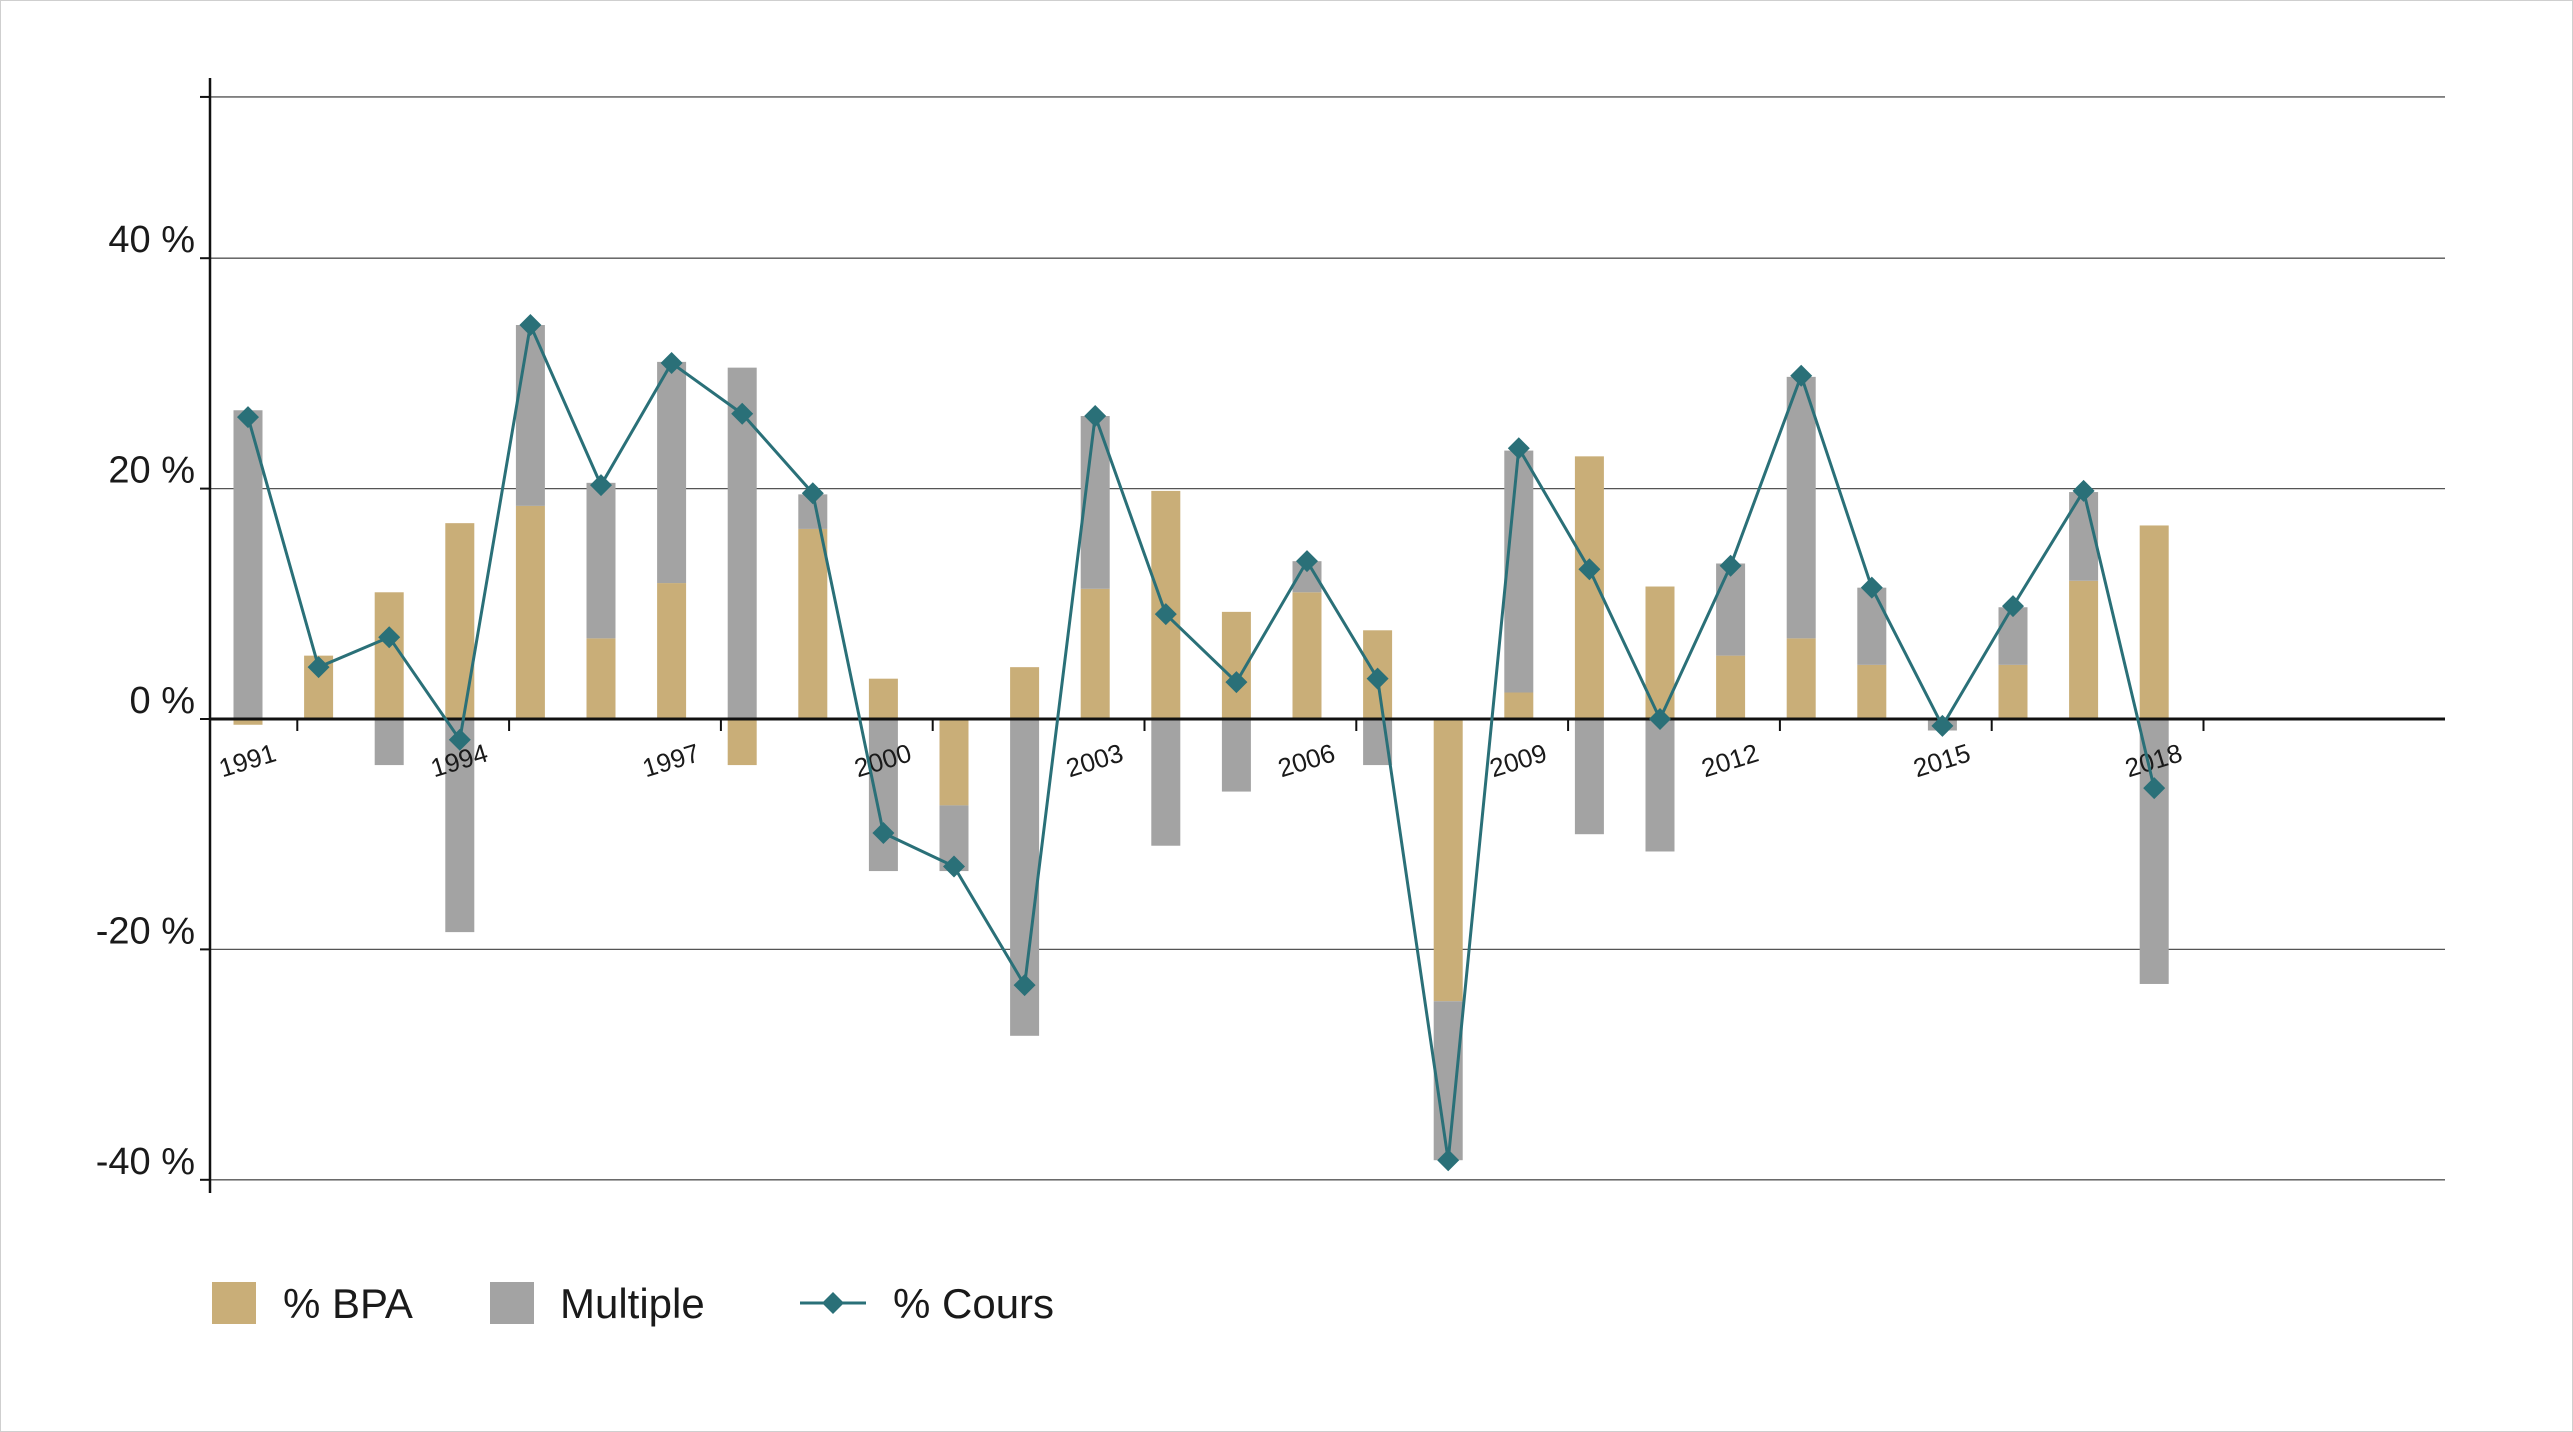 This screenshot has height=1432, width=2573. What do you see at coordinates (162, 701) in the screenshot?
I see `y-tick-label: 0 %` at bounding box center [162, 701].